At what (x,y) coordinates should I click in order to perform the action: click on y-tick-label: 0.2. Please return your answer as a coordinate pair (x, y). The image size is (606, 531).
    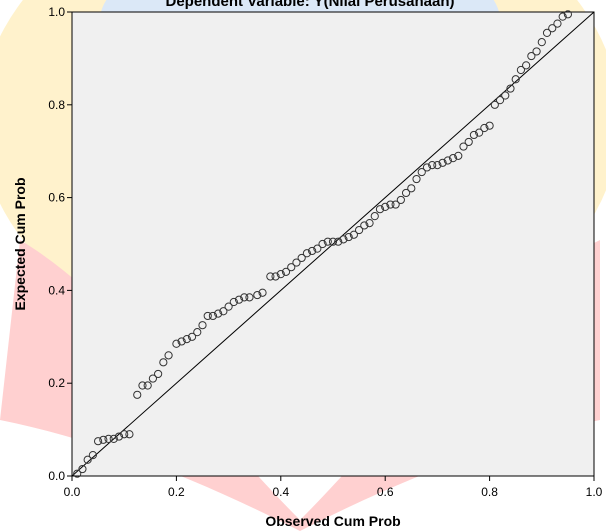
    Looking at the image, I should click on (56, 383).